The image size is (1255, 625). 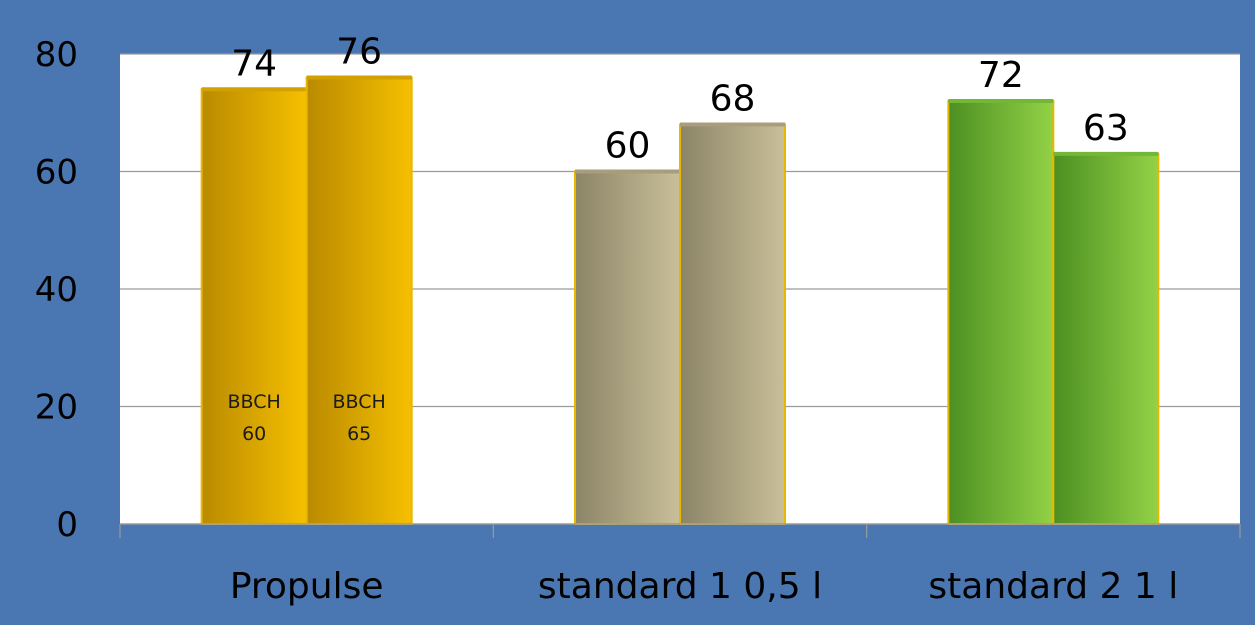 What do you see at coordinates (67, 525) in the screenshot?
I see `y-tick-label: 0` at bounding box center [67, 525].